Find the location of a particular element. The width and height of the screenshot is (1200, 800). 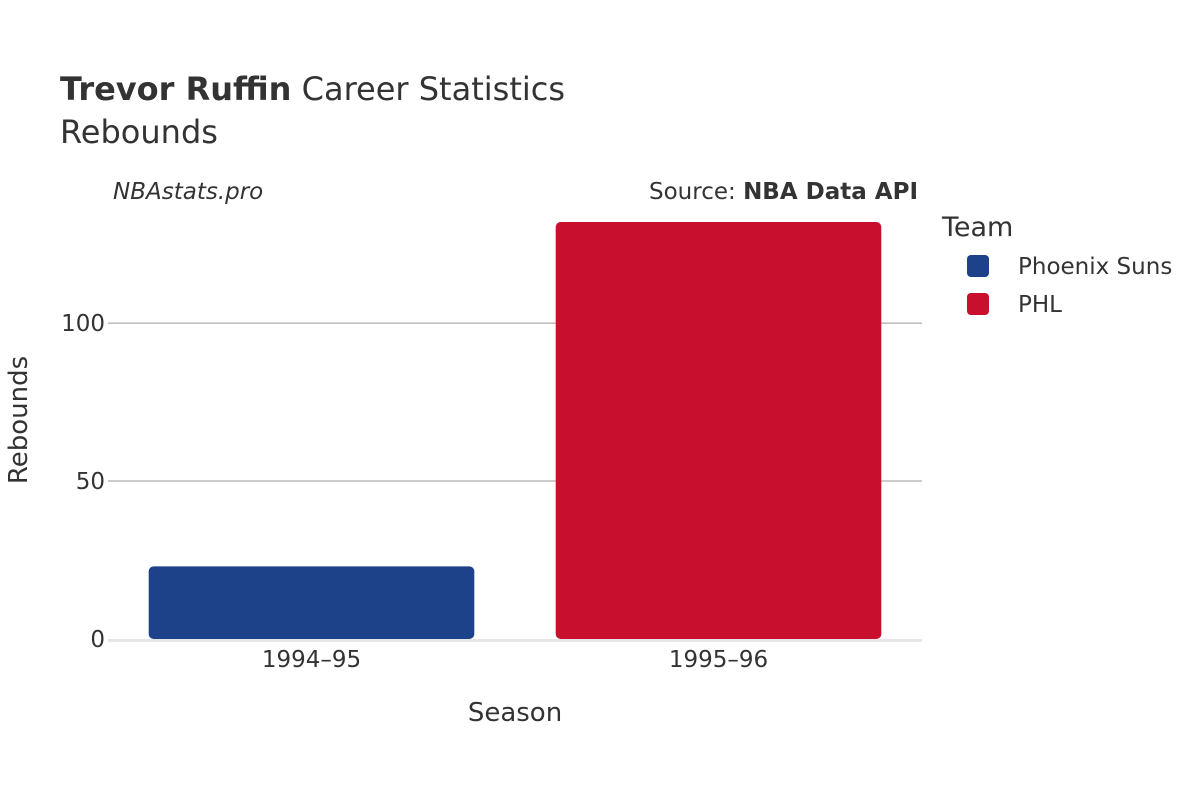

y-tick-label: 0 is located at coordinates (97, 640).